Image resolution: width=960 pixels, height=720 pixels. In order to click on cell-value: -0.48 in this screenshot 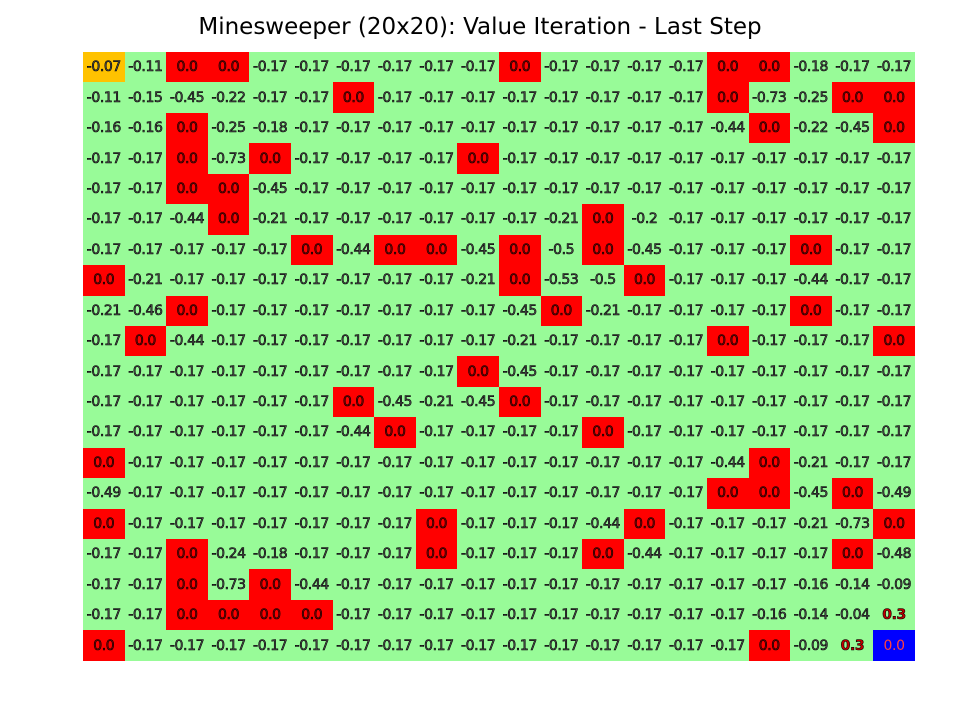, I will do `click(894, 554)`.